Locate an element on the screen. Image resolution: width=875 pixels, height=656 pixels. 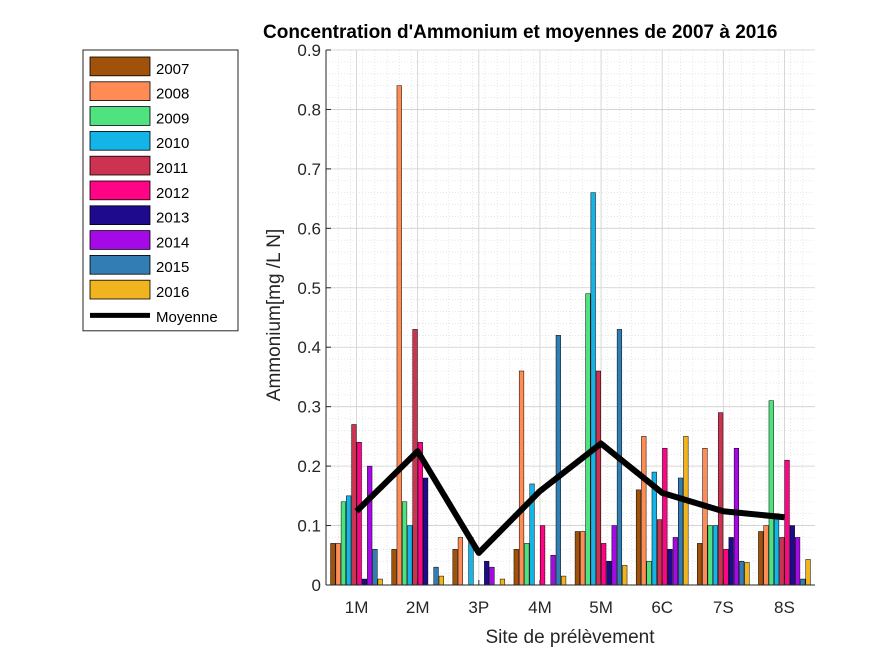
legend-label: Moyenne is located at coordinates (187, 317).